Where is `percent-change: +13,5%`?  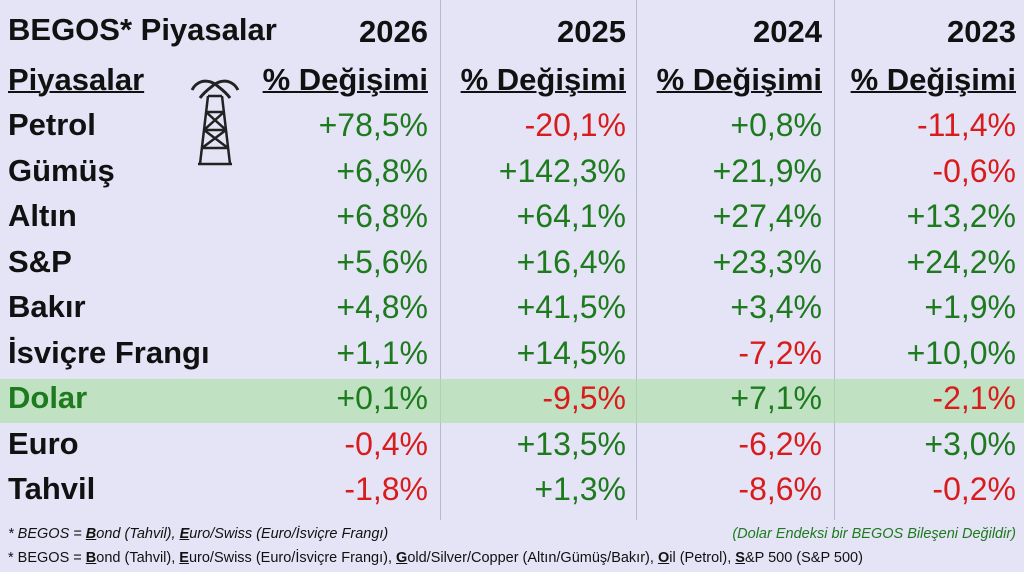 percent-change: +13,5% is located at coordinates (571, 443).